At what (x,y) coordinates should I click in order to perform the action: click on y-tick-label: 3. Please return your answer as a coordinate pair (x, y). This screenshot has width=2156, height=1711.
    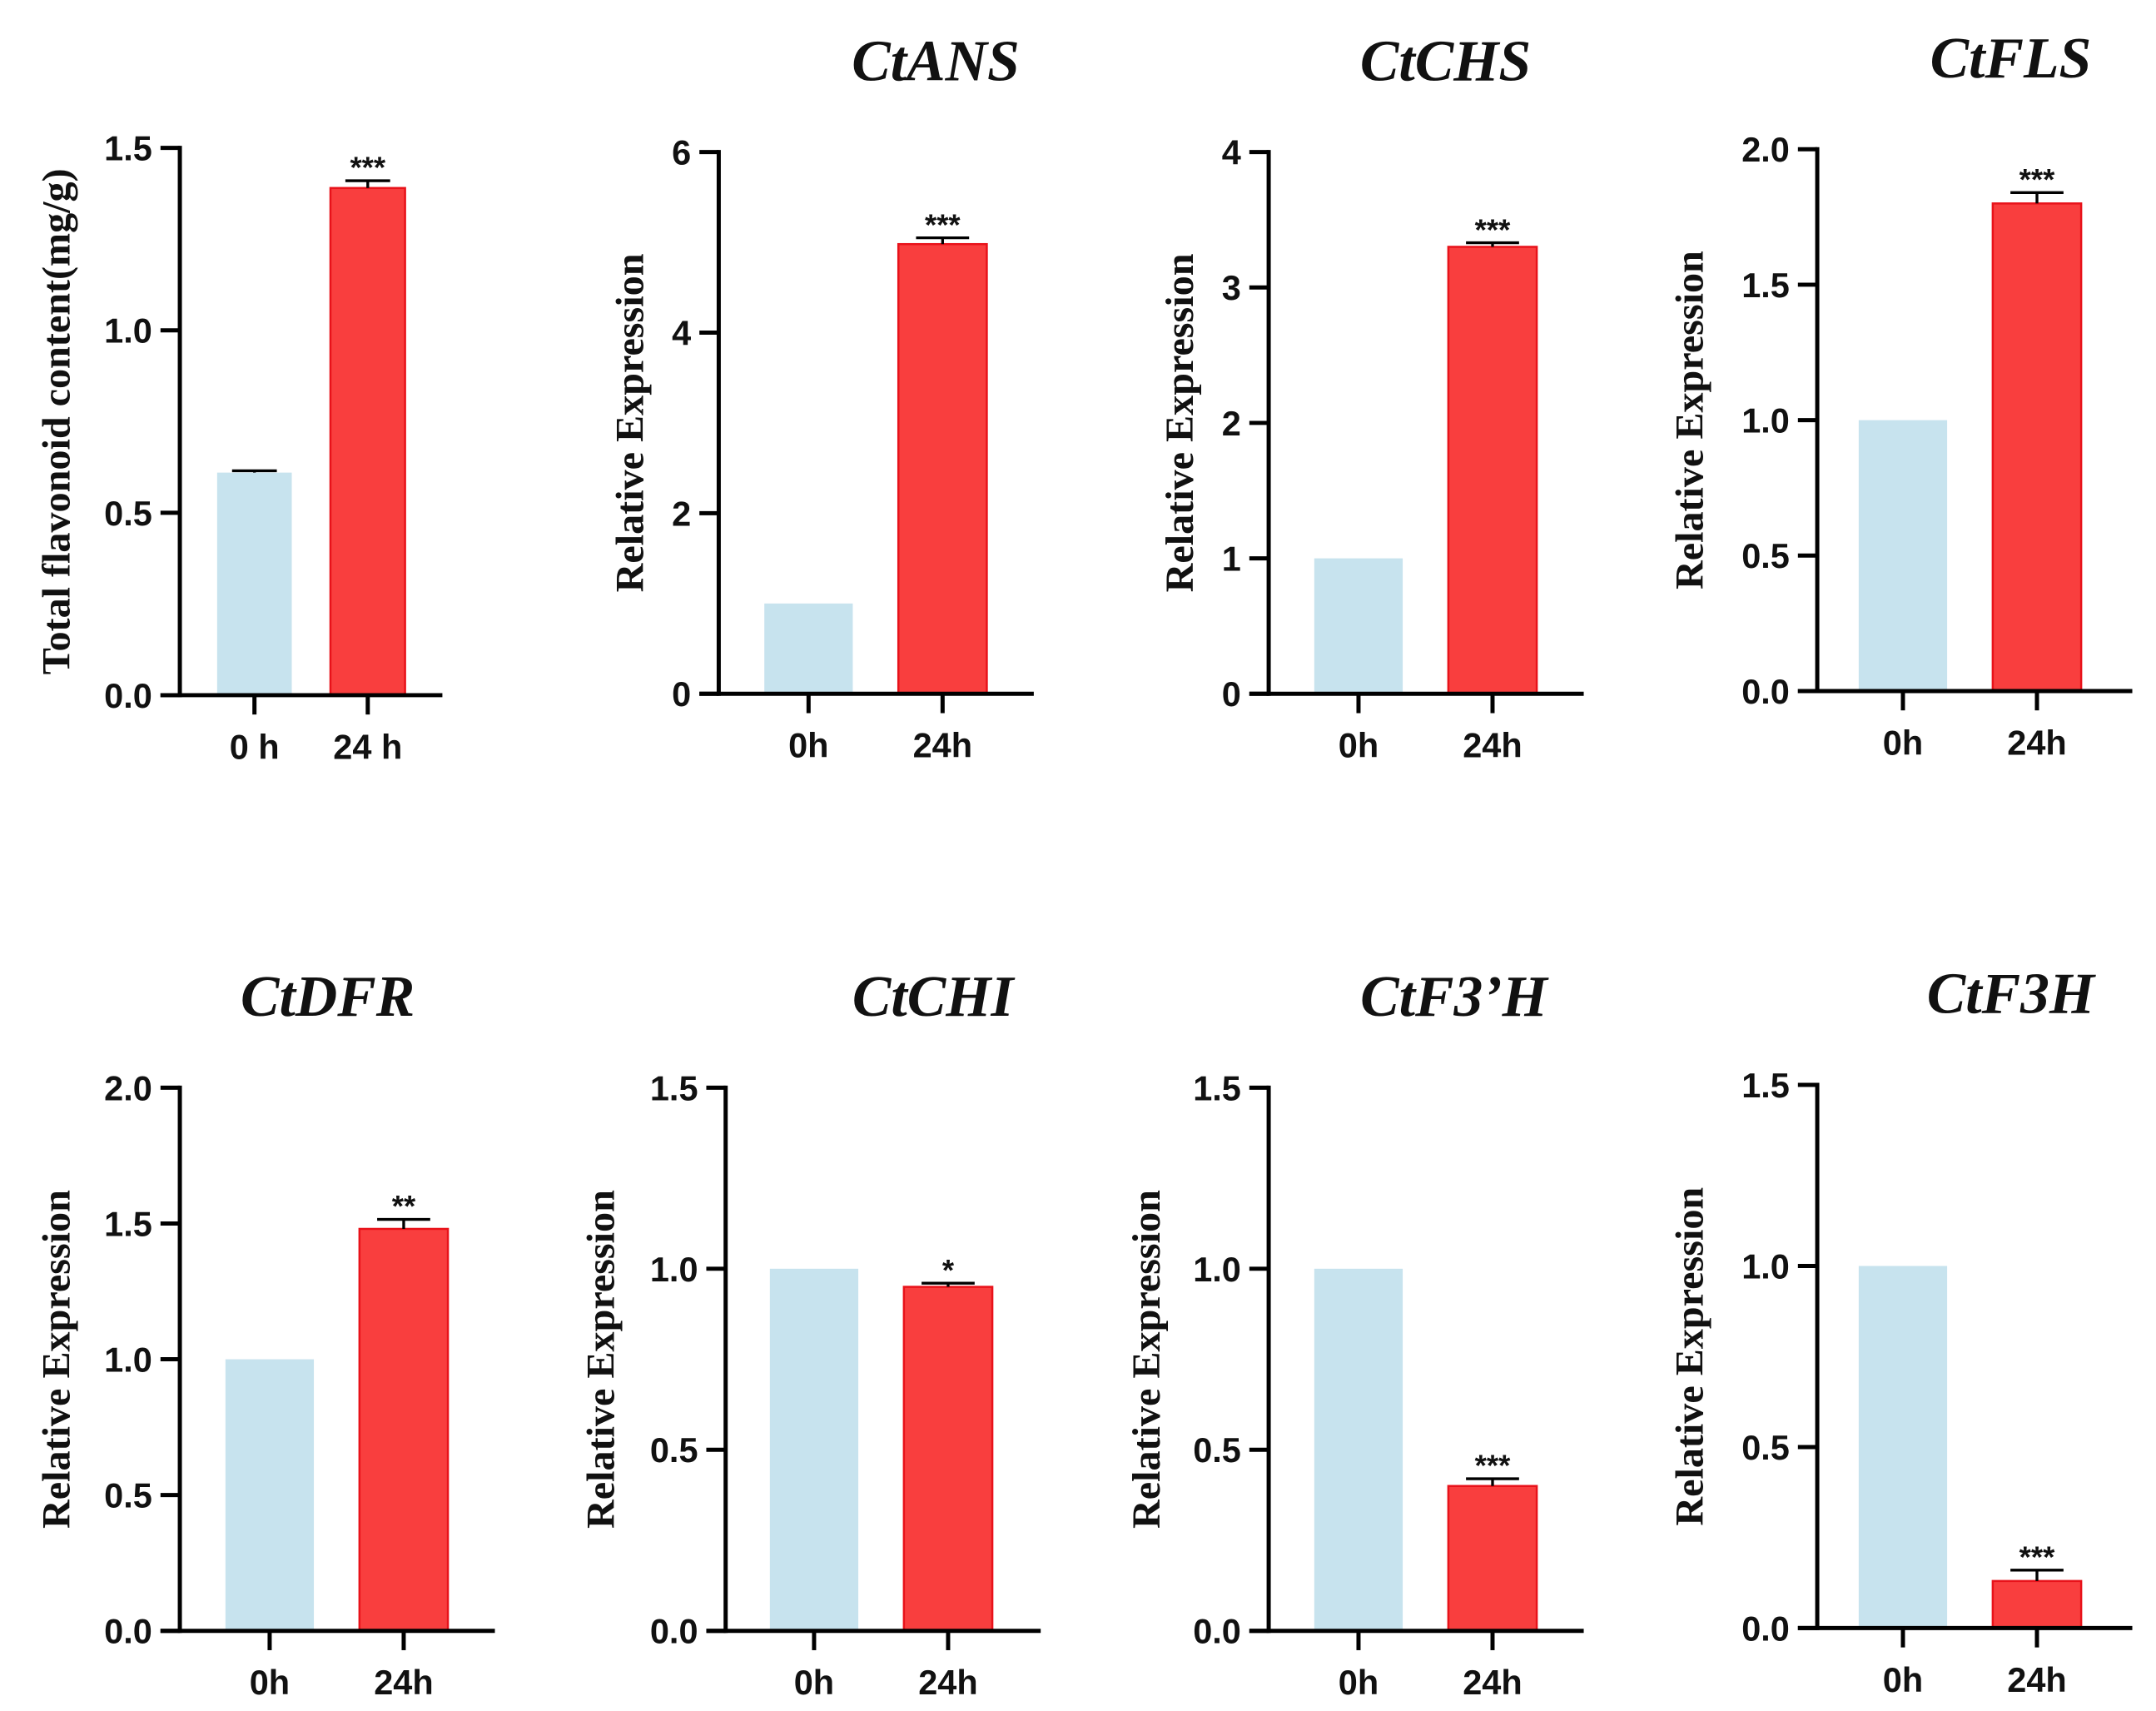
    Looking at the image, I should click on (1232, 287).